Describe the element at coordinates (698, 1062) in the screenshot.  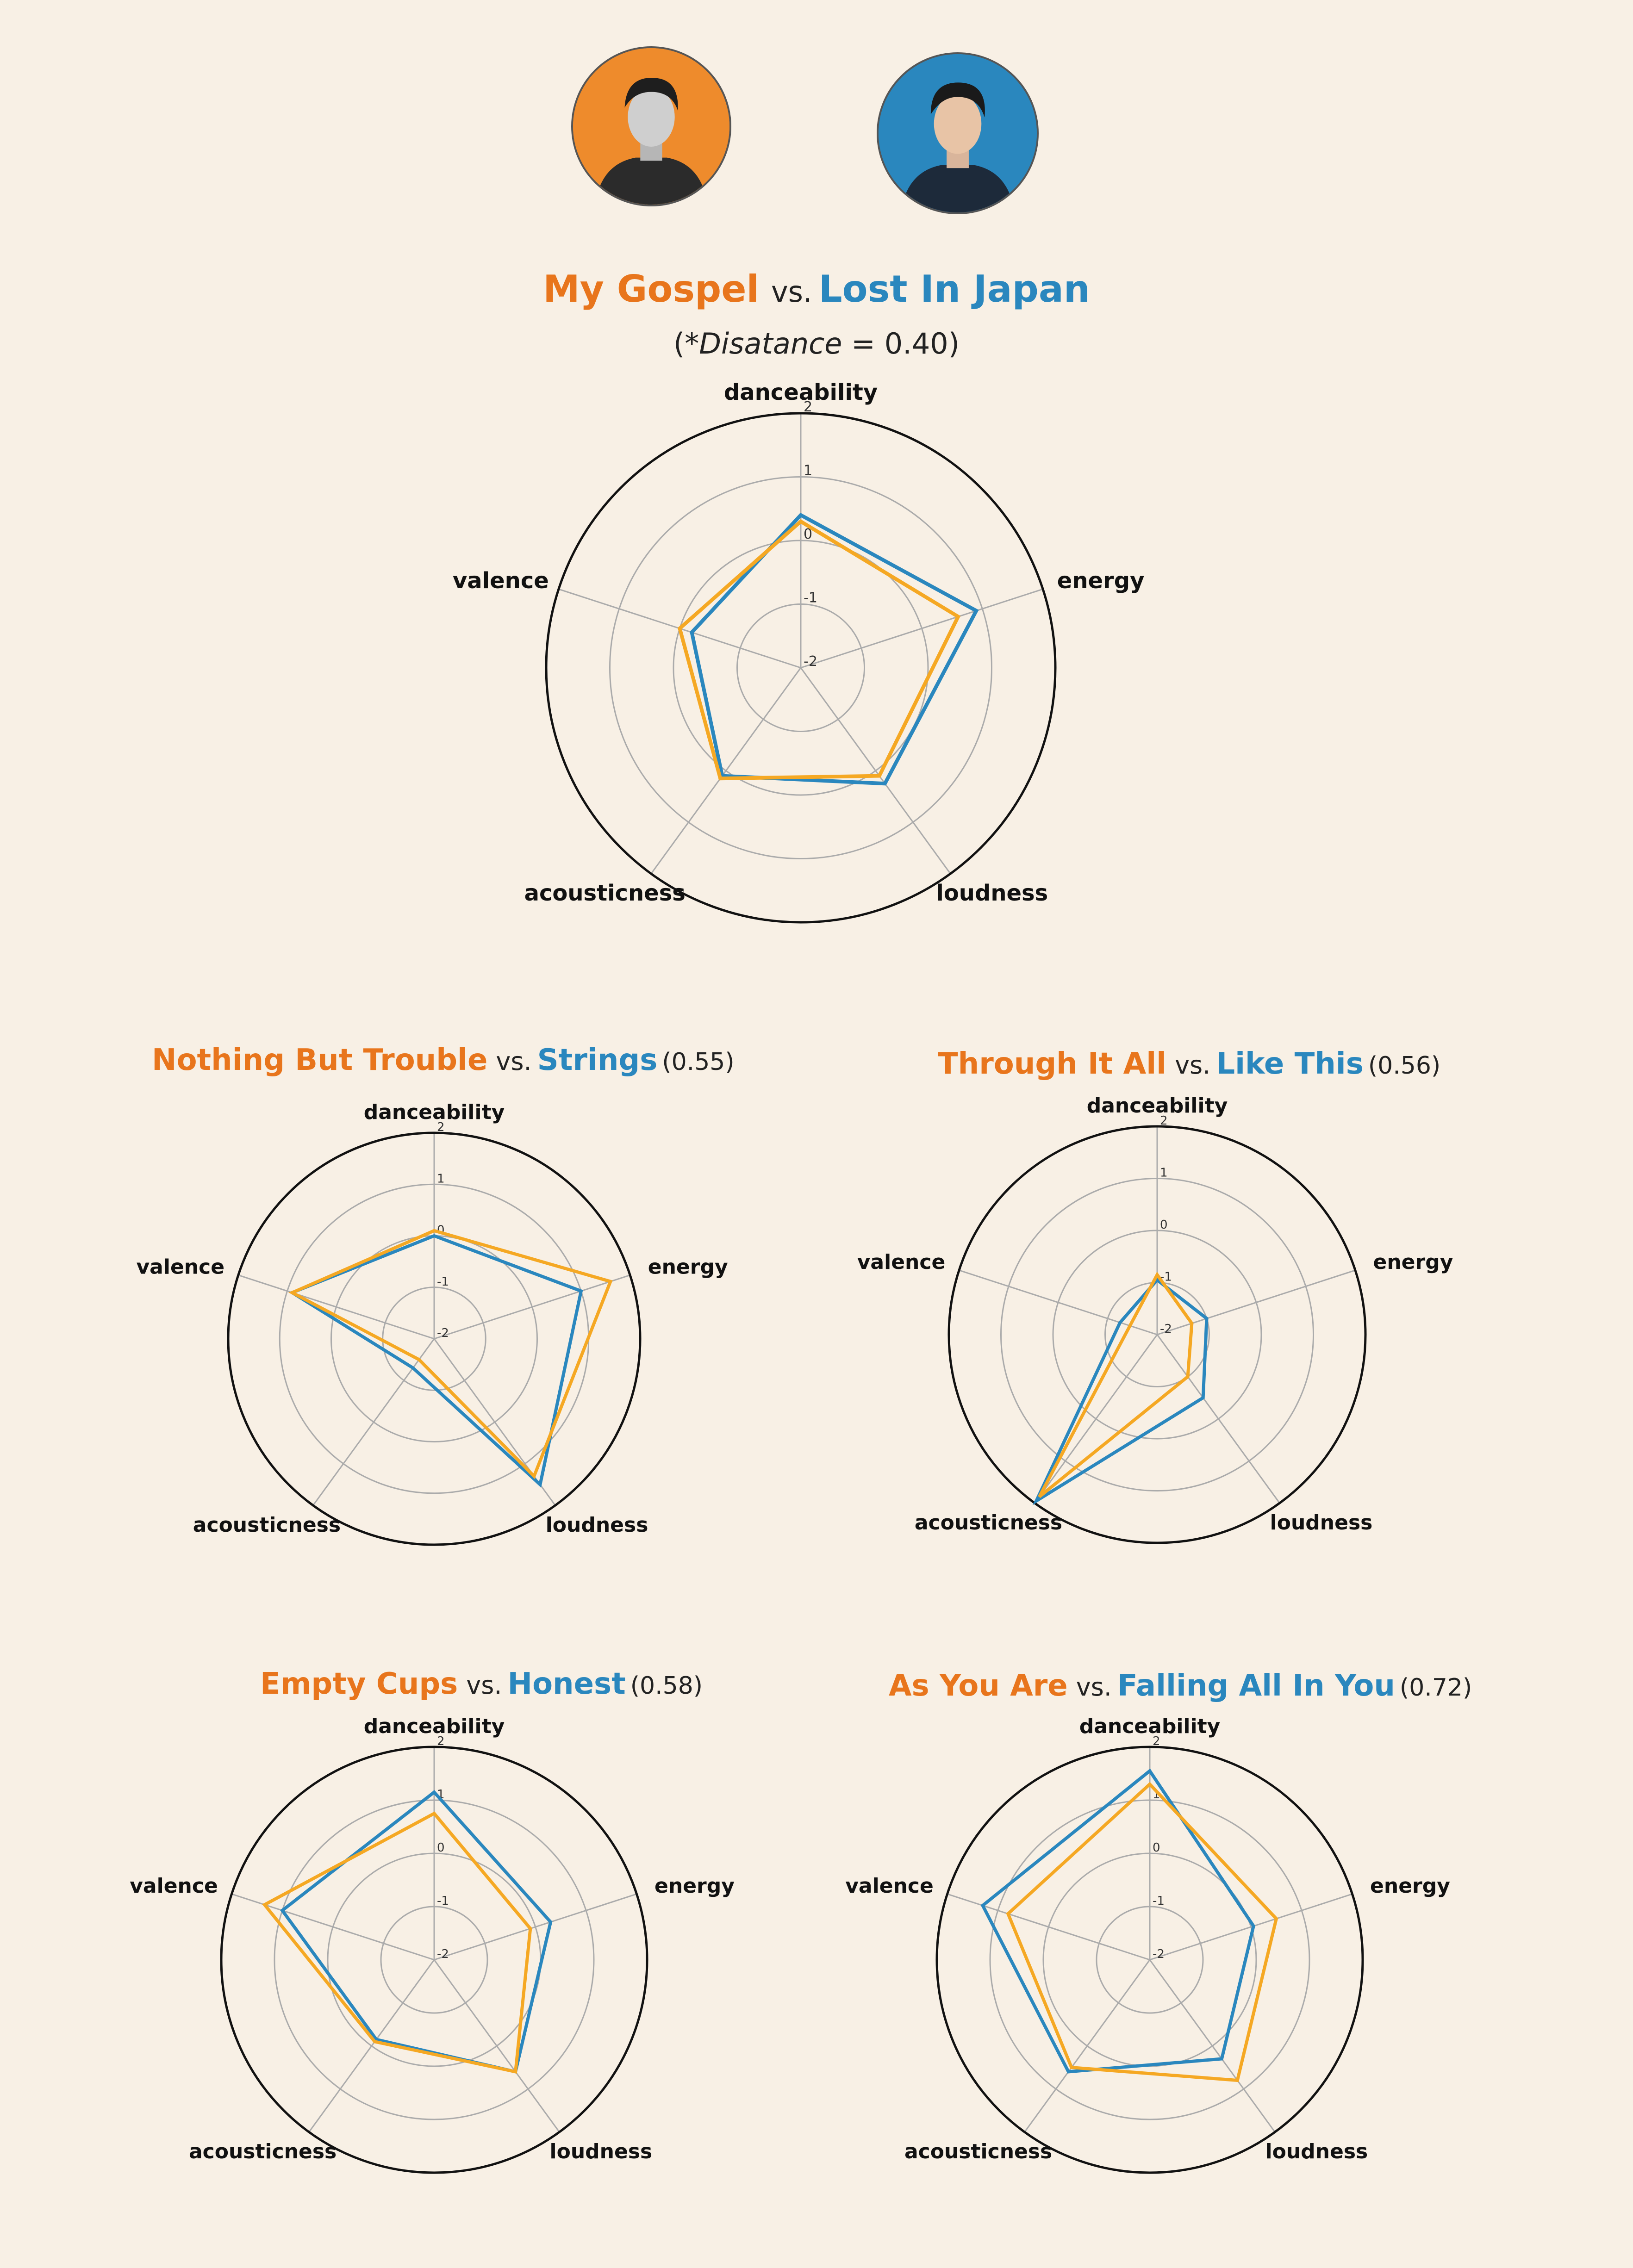
I see `distance-value: (0.55)` at that location.